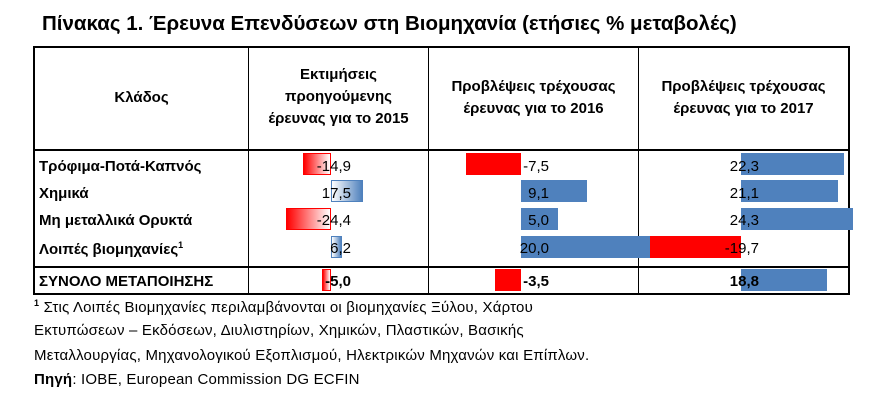  I want to click on bar-chem-2015, so click(347, 191).